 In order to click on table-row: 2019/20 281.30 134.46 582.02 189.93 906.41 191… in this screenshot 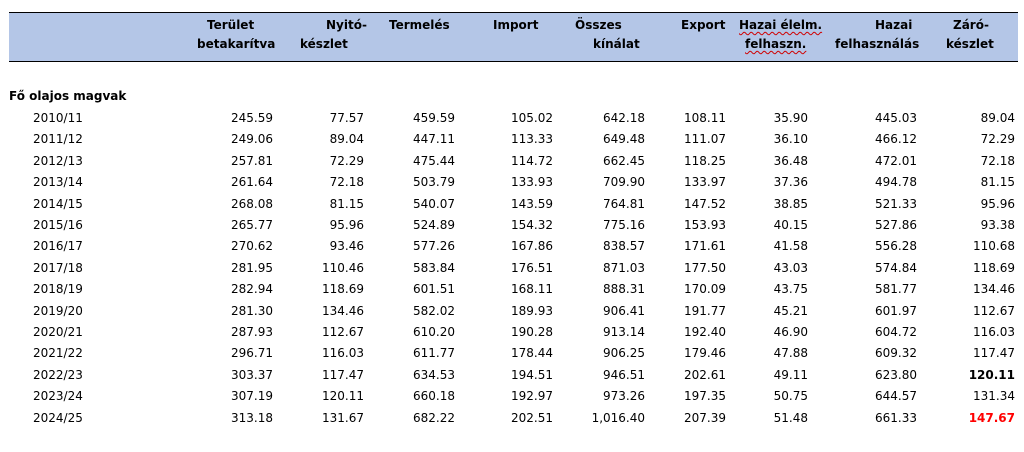, I will do `click(512, 311)`.